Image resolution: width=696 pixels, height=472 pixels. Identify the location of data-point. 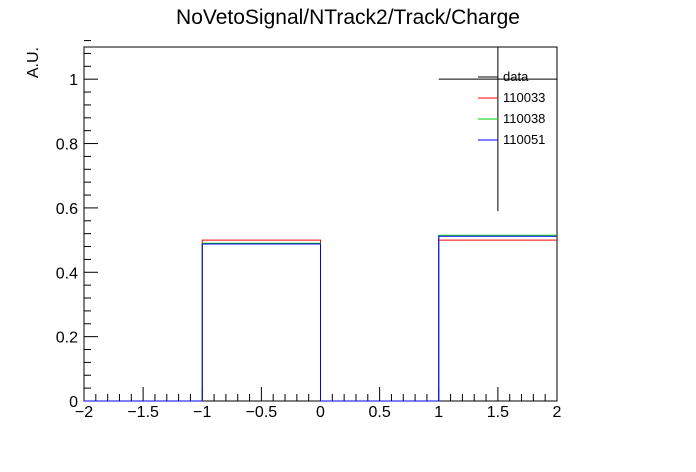
(497, 129).